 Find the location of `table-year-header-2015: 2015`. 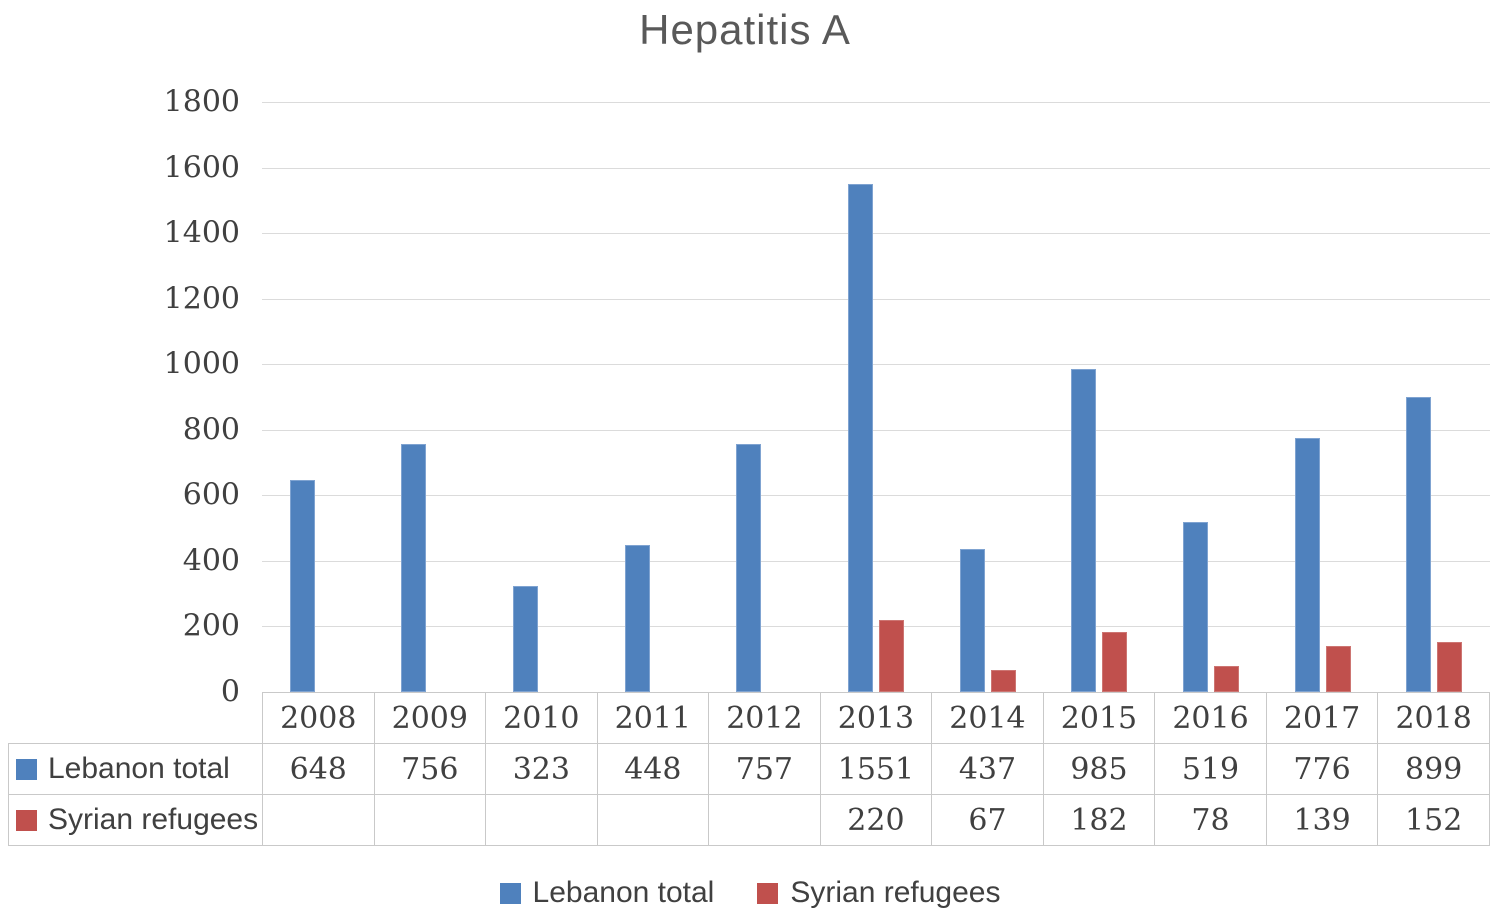

table-year-header-2015: 2015 is located at coordinates (1099, 718).